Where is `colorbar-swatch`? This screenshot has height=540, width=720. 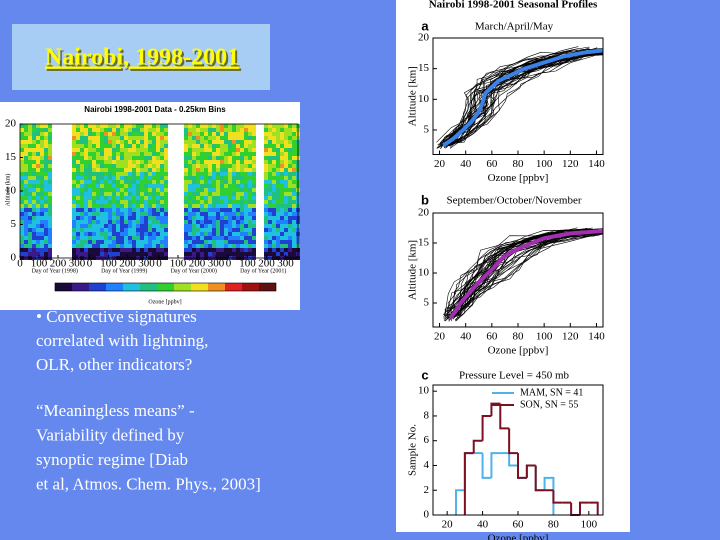
colorbar-swatch is located at coordinates (80, 287).